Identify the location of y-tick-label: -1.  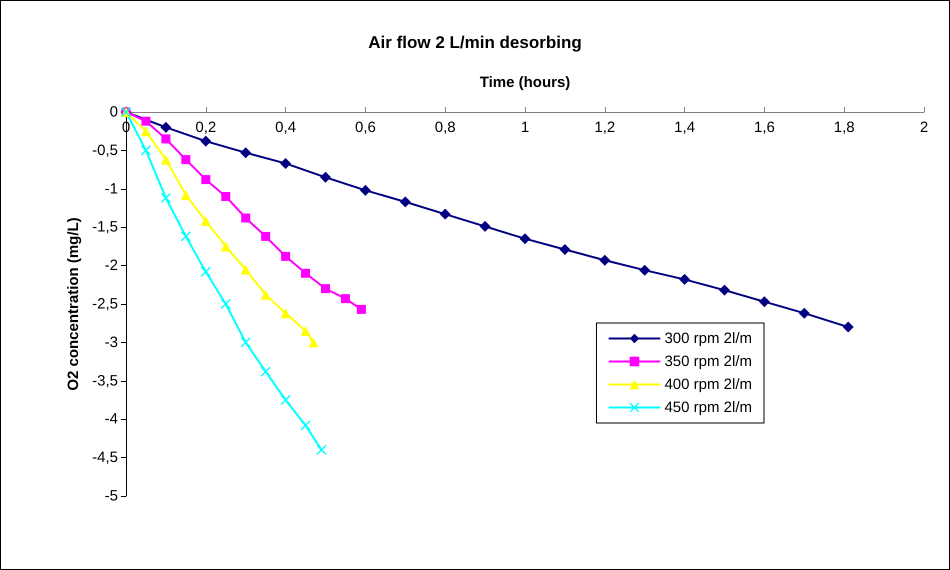
(111, 189).